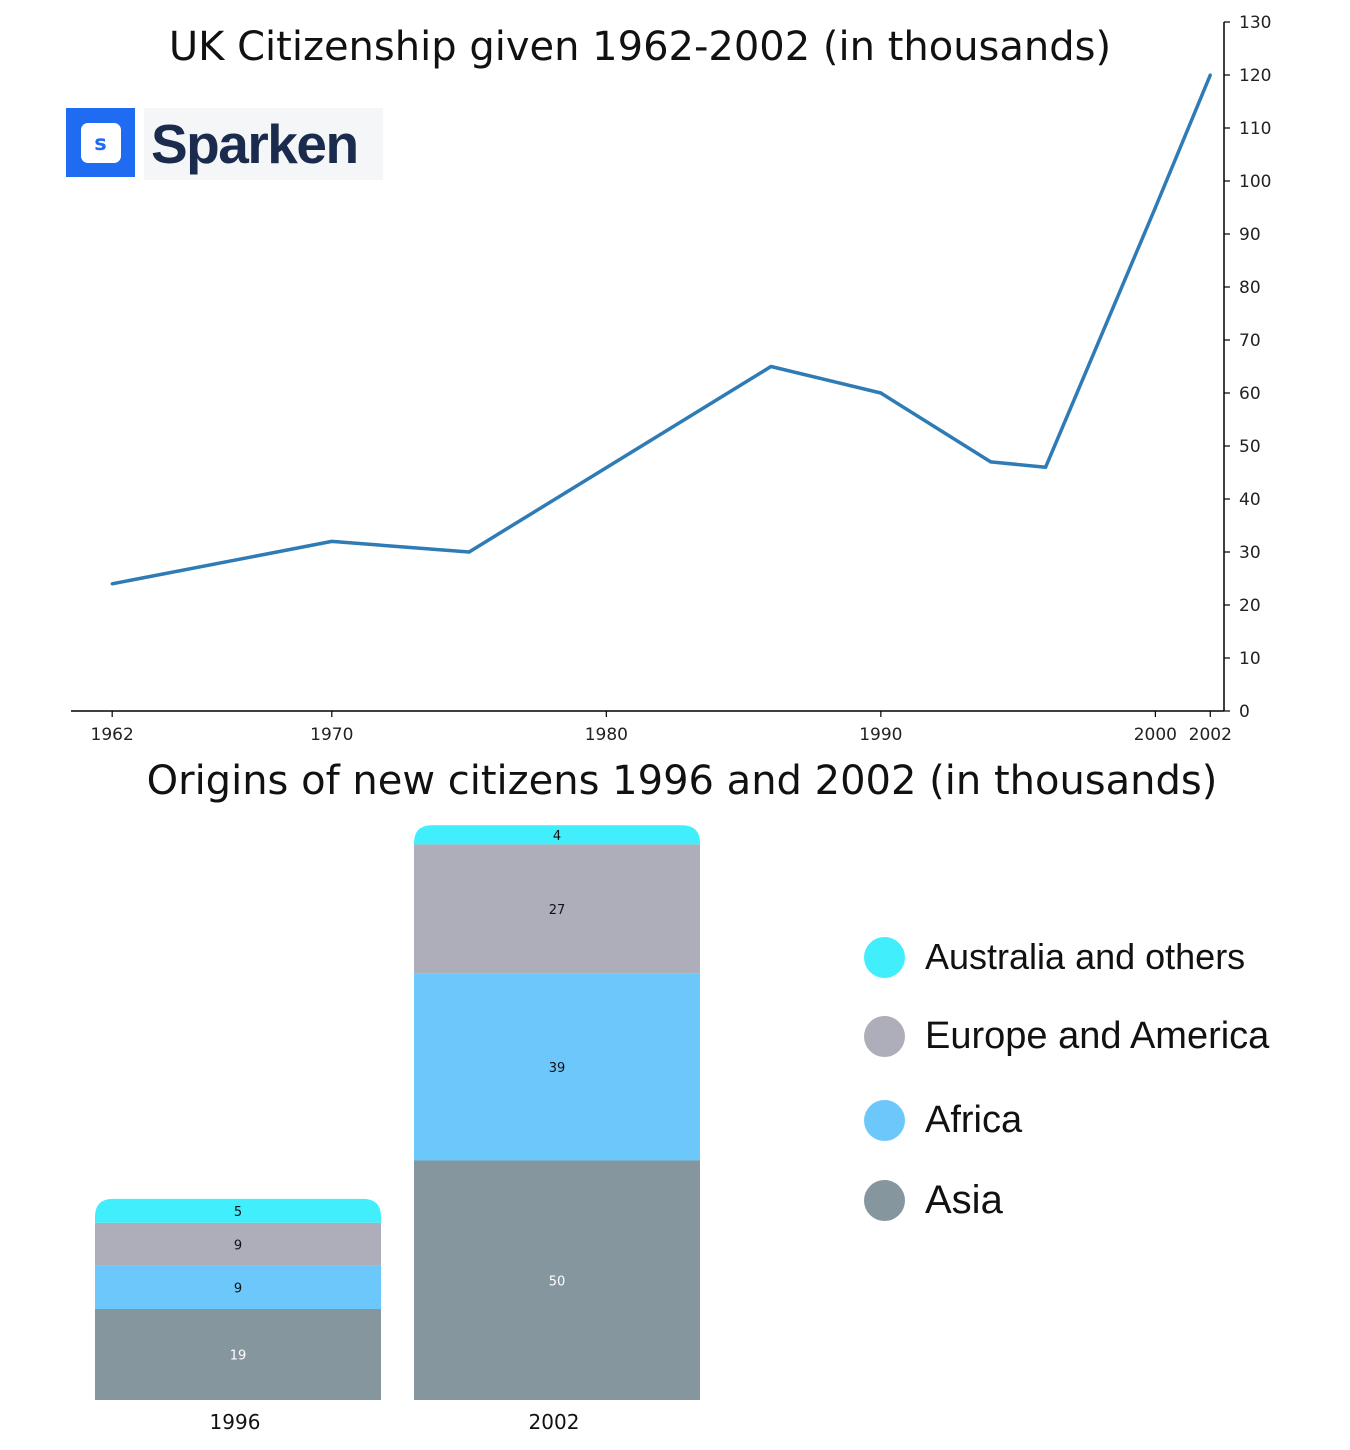 The height and width of the screenshot is (1450, 1350). Describe the element at coordinates (606, 735) in the screenshot. I see `x-tick-label: 1980` at that location.